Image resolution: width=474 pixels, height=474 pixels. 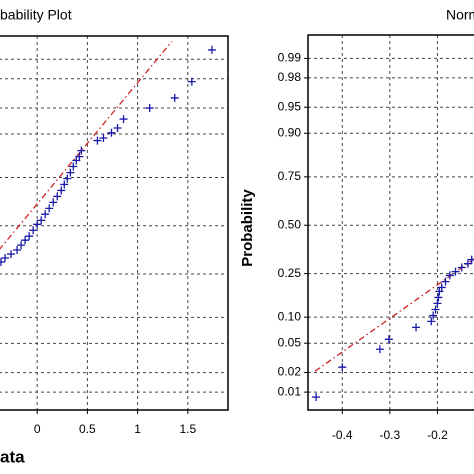 I want to click on x-axis-label: ata, so click(x=12, y=456).